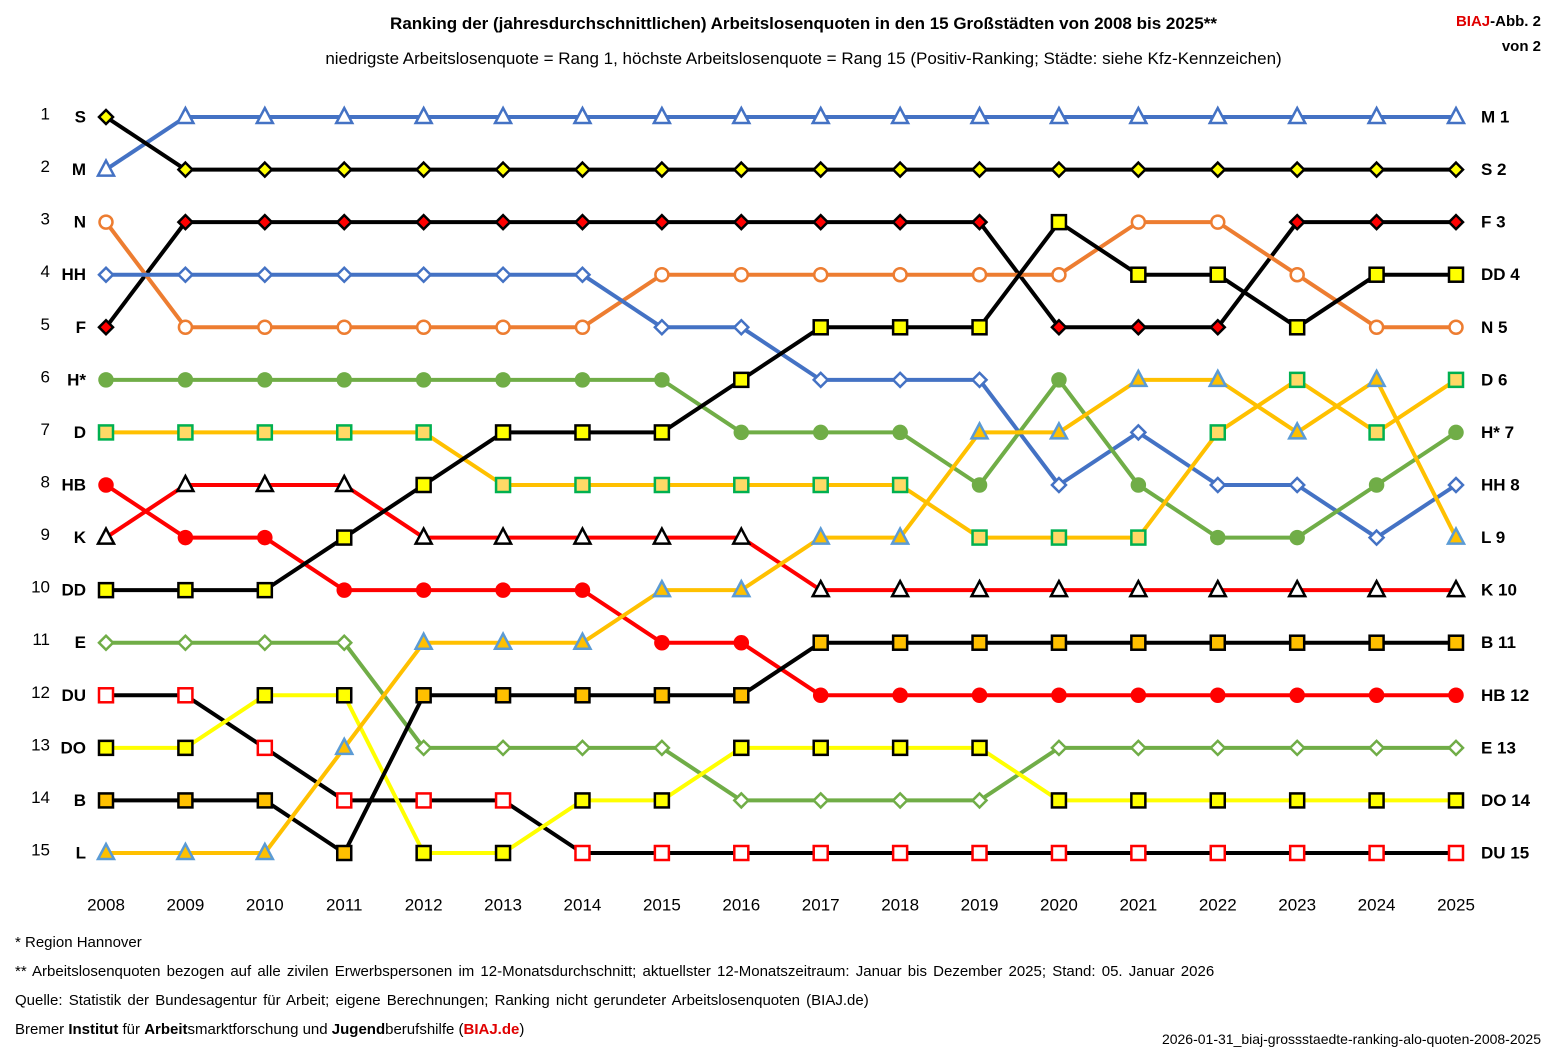 This screenshot has width=1547, height=1058. I want to click on x-tick-label: 2019, so click(980, 904).